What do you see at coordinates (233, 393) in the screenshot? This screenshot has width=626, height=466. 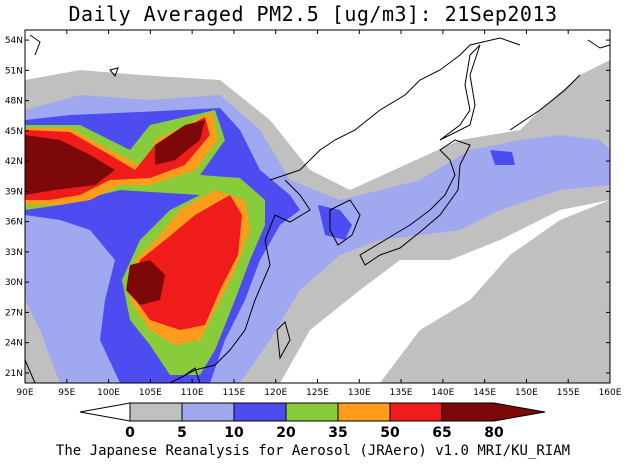 I see `lon-tick-label: 115E` at bounding box center [233, 393].